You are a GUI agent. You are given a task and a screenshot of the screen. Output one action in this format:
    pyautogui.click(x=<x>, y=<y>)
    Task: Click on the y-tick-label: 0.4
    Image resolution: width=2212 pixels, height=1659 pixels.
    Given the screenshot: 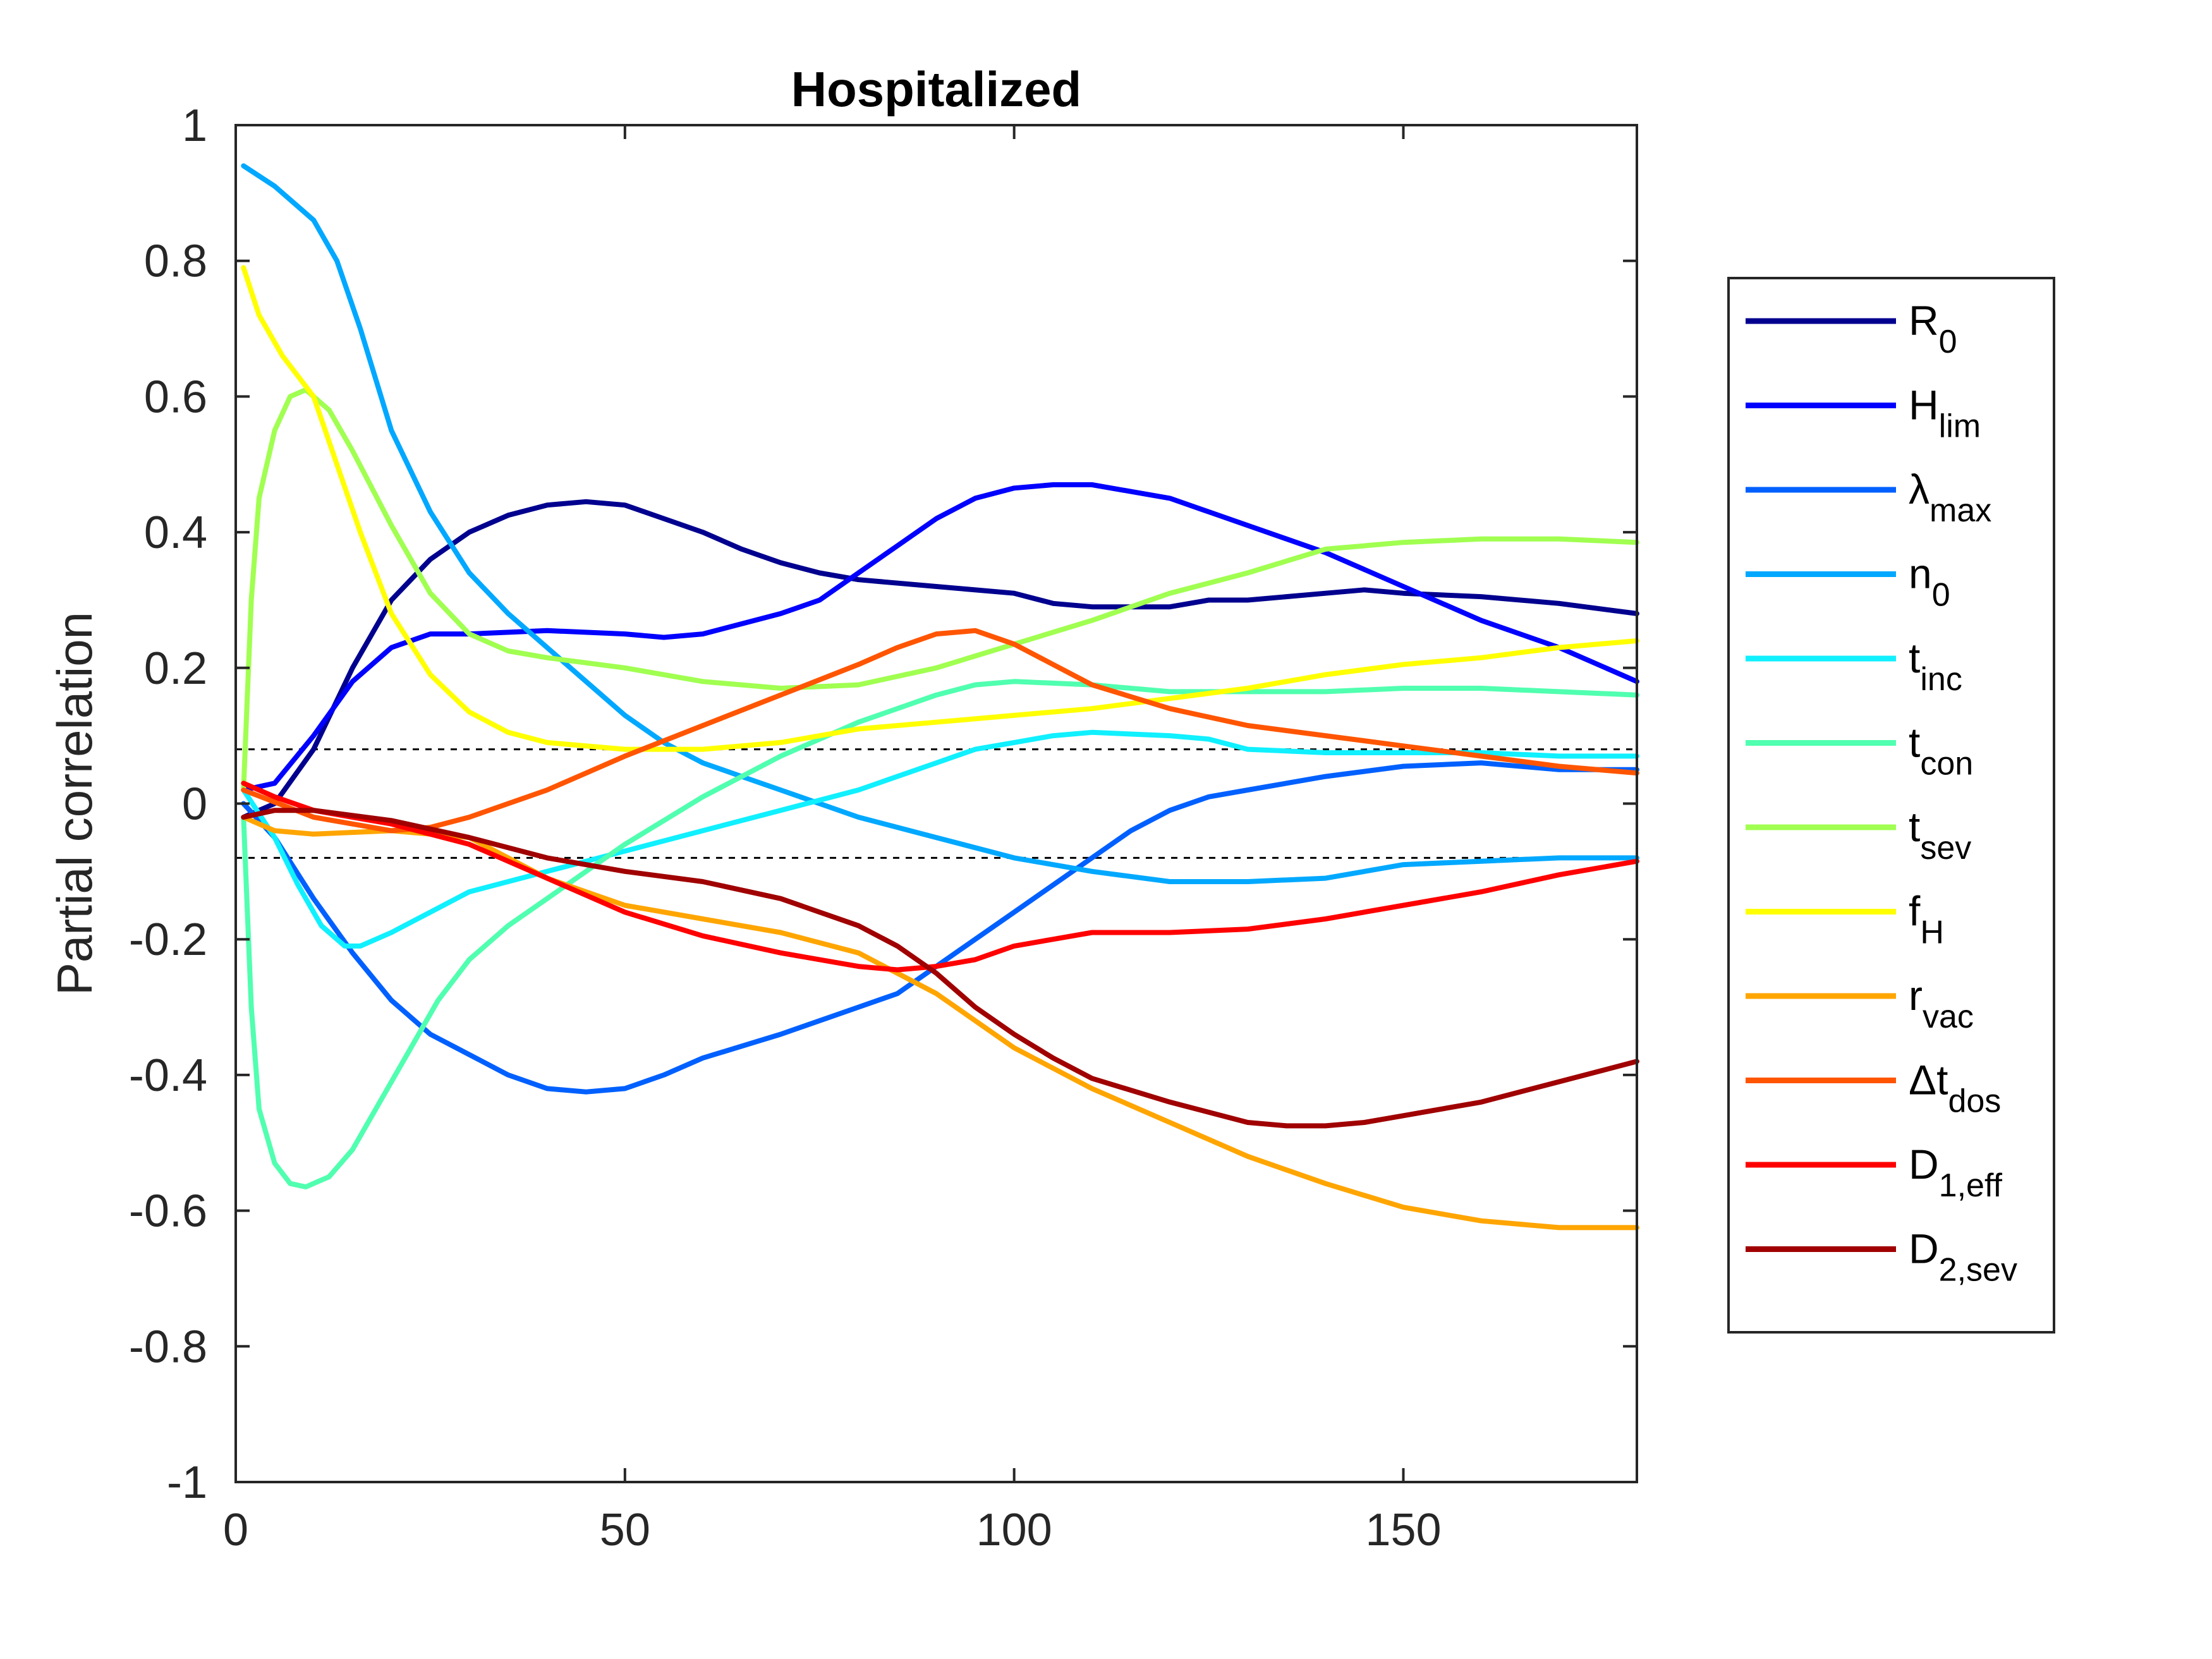 What is the action you would take?
    pyautogui.click(x=175, y=532)
    